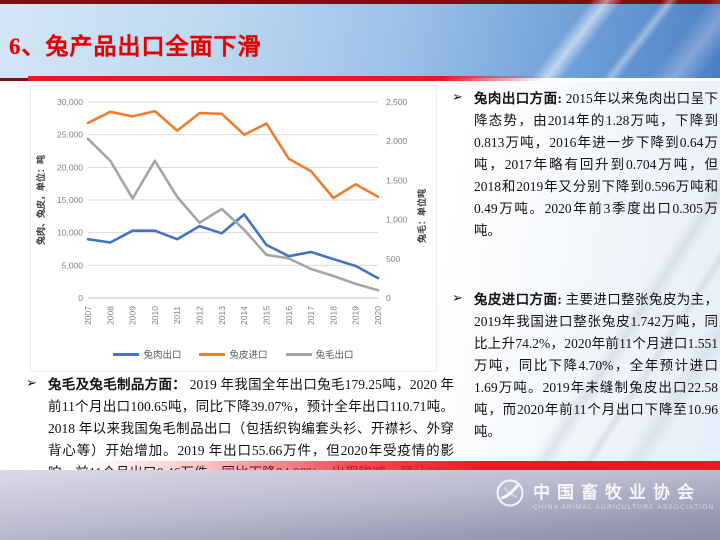 This screenshot has width=720, height=540. What do you see at coordinates (289, 315) in the screenshot?
I see `svg-text: 2016` at bounding box center [289, 315].